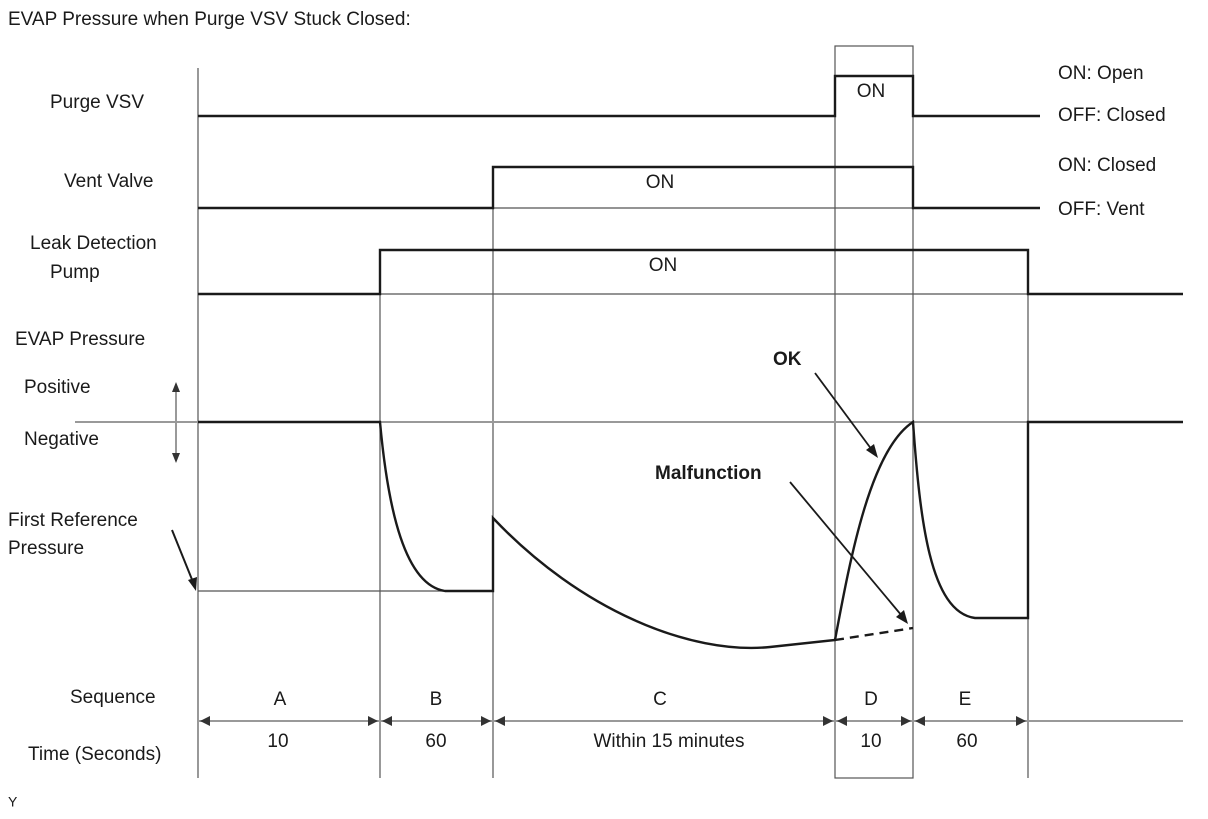 The height and width of the screenshot is (819, 1208). I want to click on evap-label: EVAP Pressure, so click(80, 339).